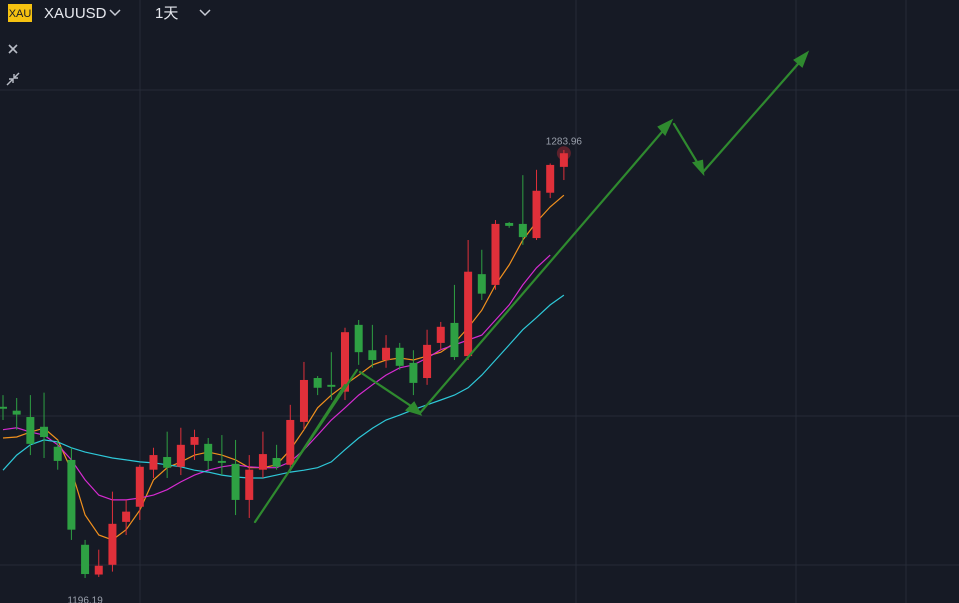 Image resolution: width=959 pixels, height=603 pixels. I want to click on badge-text: XAU, so click(20, 14).